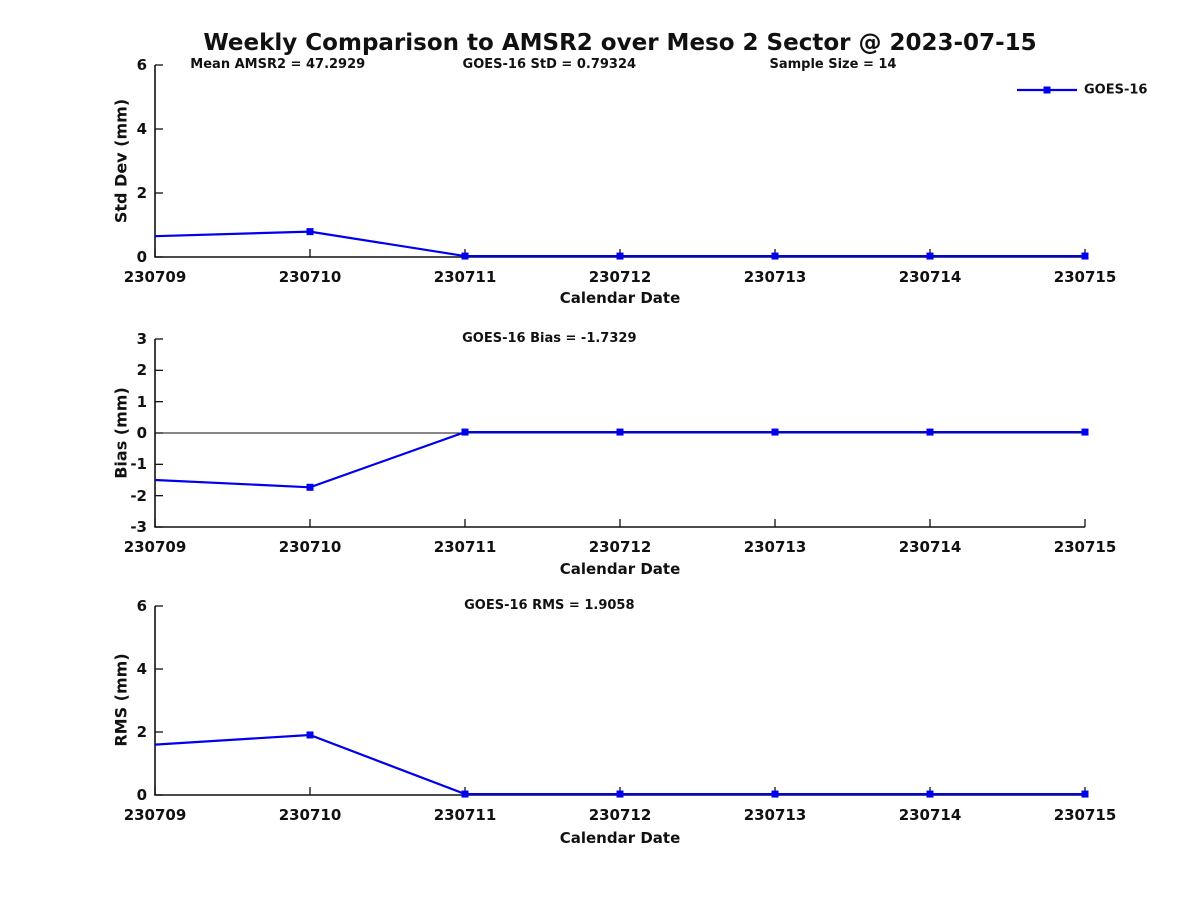 This screenshot has height=900, width=1200. Describe the element at coordinates (141, 401) in the screenshot. I see `y-tick-label: 1` at that location.